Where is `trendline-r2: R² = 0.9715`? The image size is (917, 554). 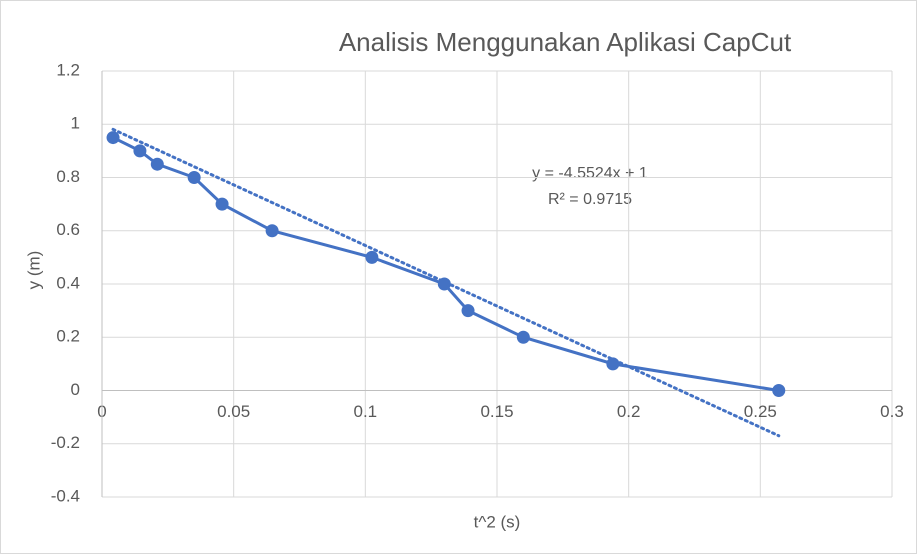
trendline-r2: R² = 0.9715 is located at coordinates (590, 199).